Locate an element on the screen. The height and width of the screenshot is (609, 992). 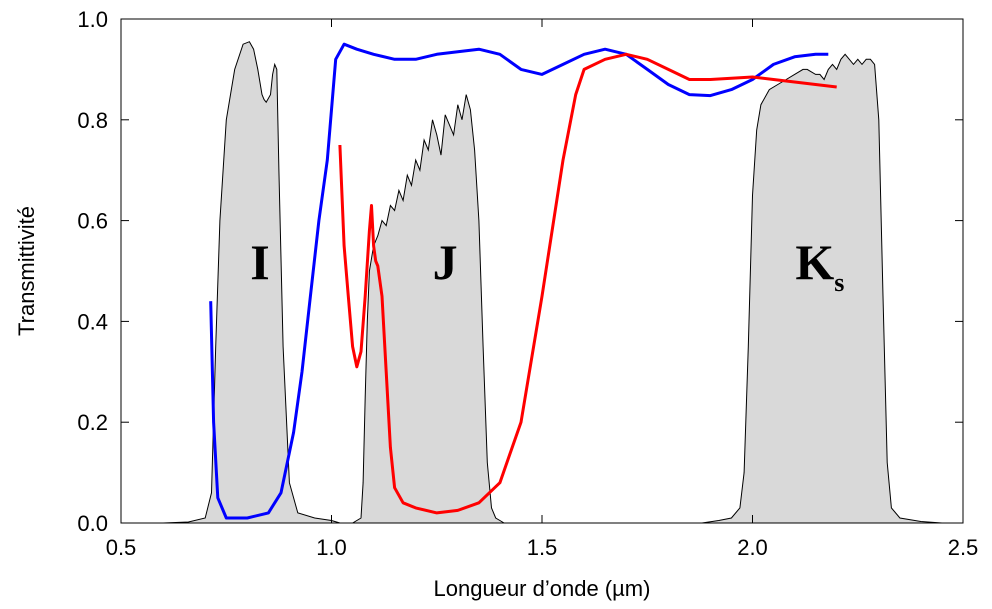
band-label: Ks is located at coordinates (819, 265).